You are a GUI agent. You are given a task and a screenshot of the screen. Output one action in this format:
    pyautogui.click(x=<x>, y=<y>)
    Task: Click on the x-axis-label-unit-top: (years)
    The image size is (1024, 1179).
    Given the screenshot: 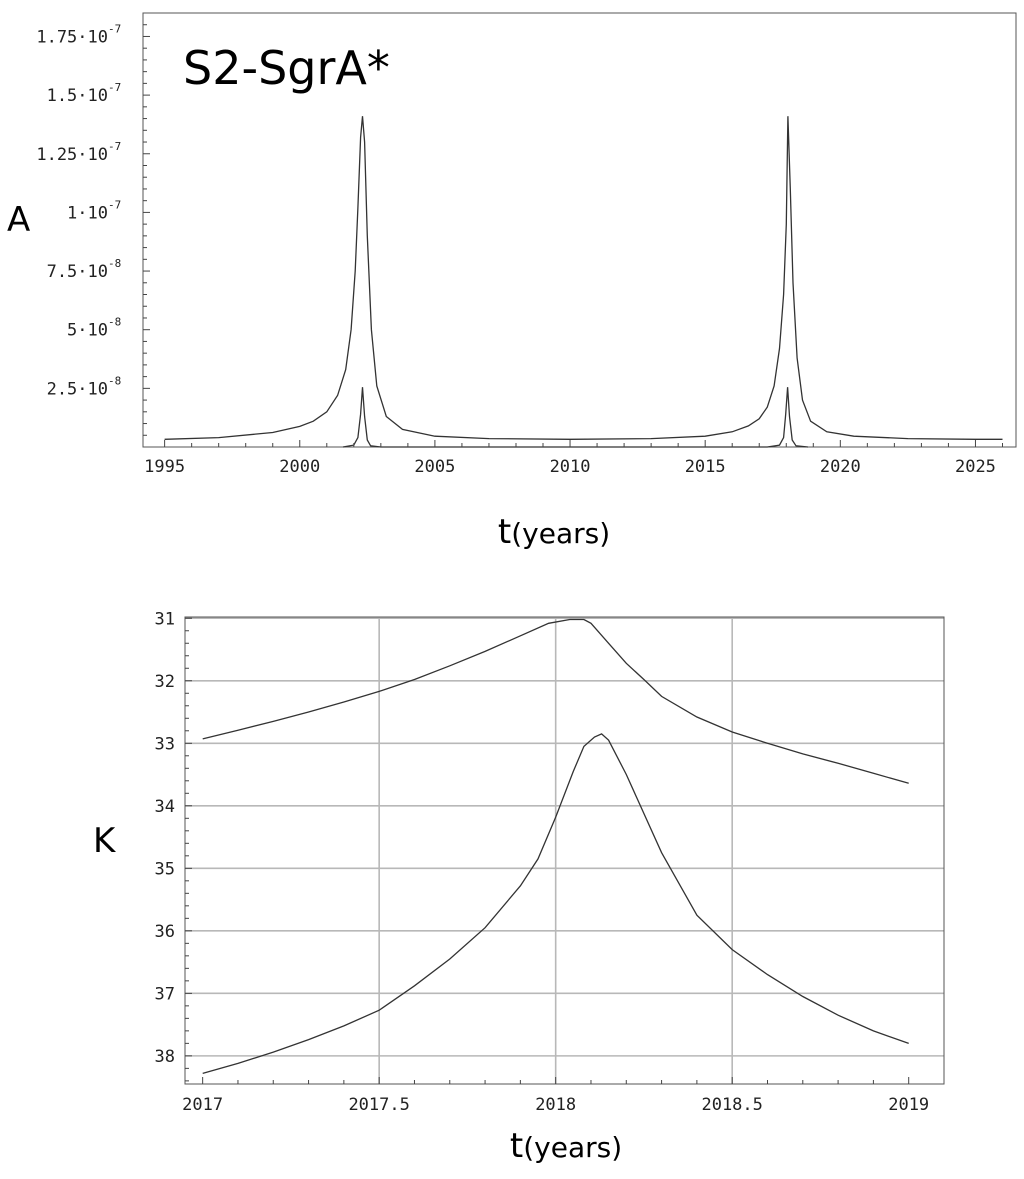 What is the action you would take?
    pyautogui.click(x=560, y=533)
    